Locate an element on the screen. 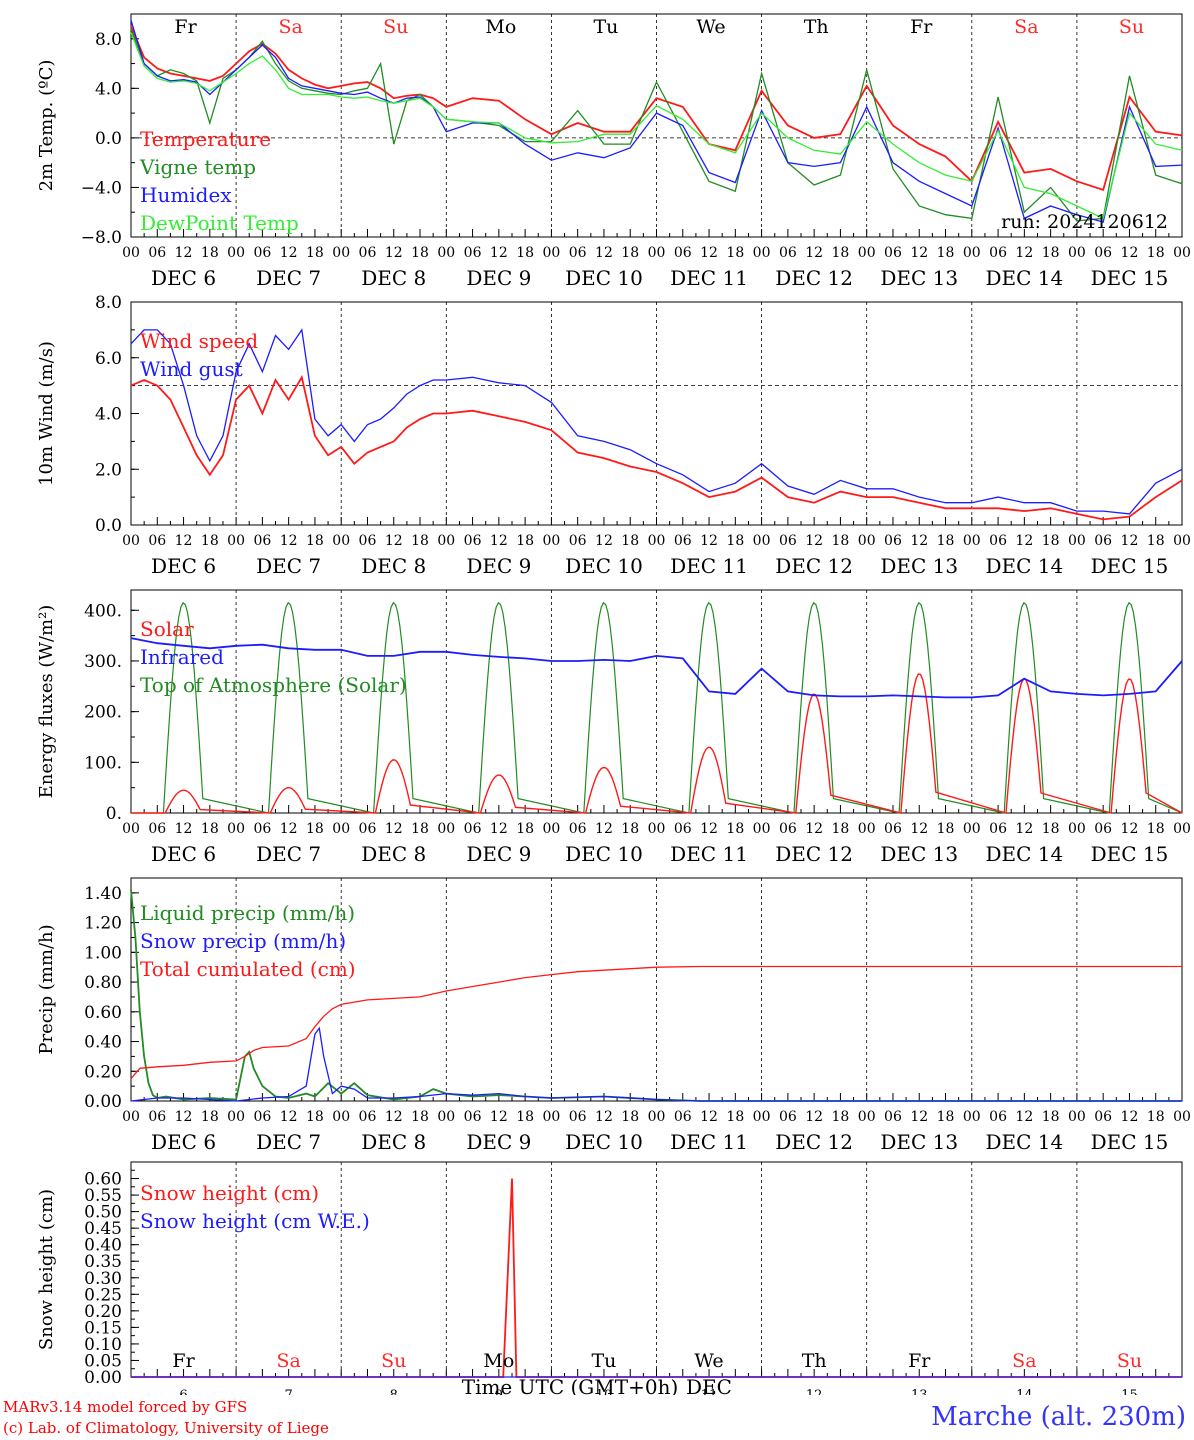 This screenshot has height=1440, width=1194. panel5-ytick-label: 0.35 is located at coordinates (103, 1262).